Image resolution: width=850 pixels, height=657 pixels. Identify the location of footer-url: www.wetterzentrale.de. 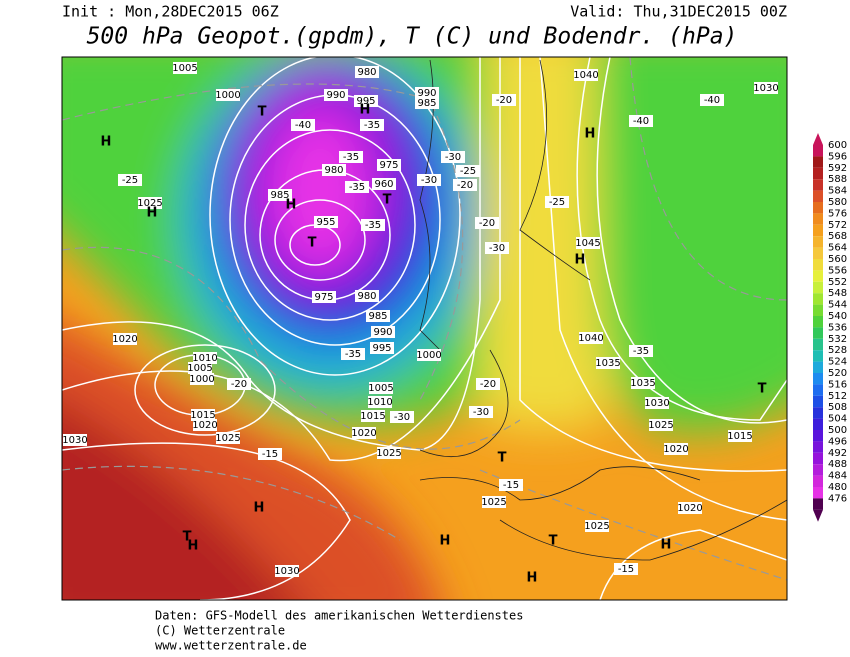
(231, 646).